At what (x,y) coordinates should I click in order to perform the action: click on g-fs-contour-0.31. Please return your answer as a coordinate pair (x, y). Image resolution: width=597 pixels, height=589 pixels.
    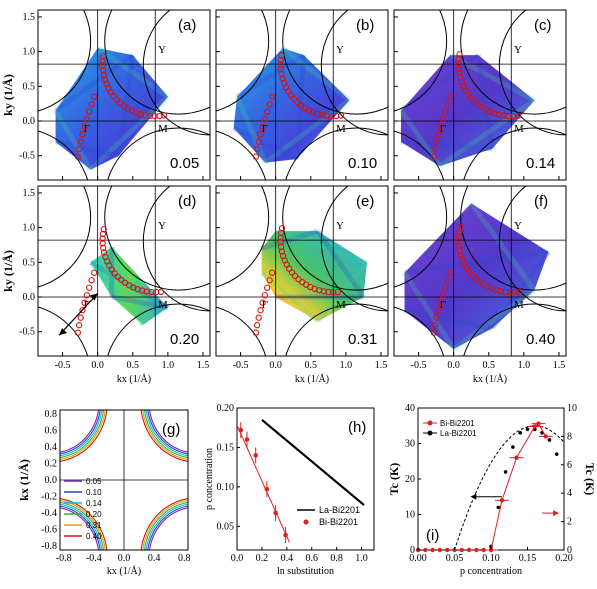
    Looking at the image, I should click on (165, 524).